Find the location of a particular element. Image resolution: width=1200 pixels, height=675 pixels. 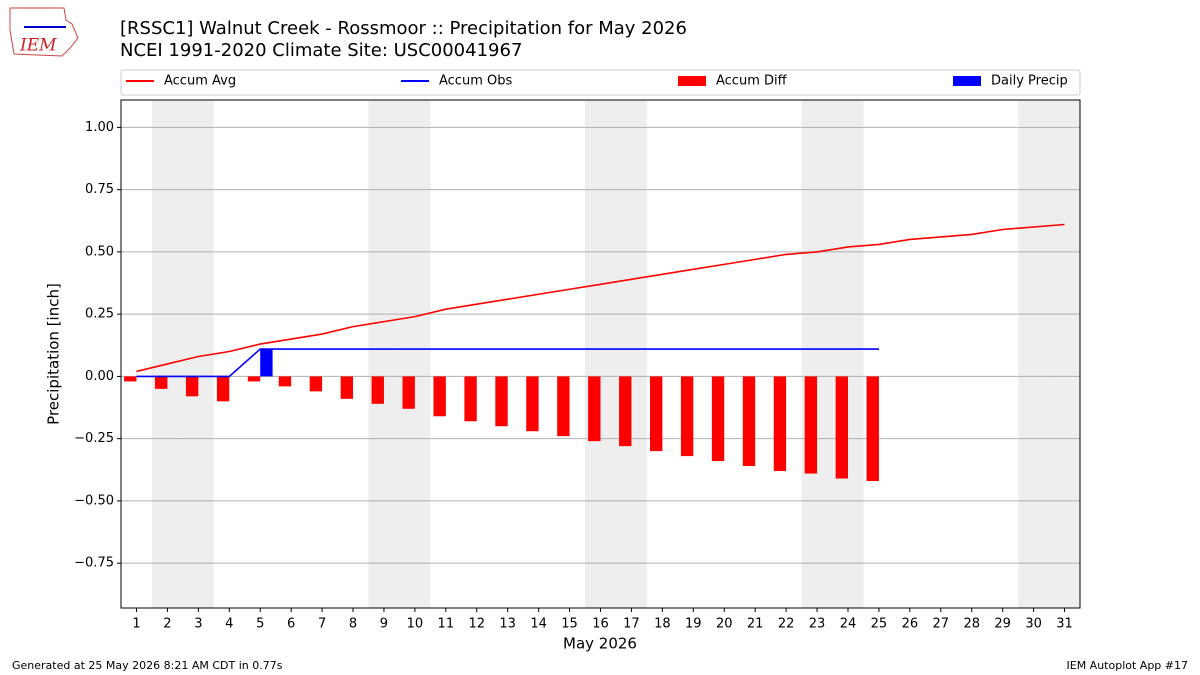

x-tick-label: 16 is located at coordinates (600, 624).